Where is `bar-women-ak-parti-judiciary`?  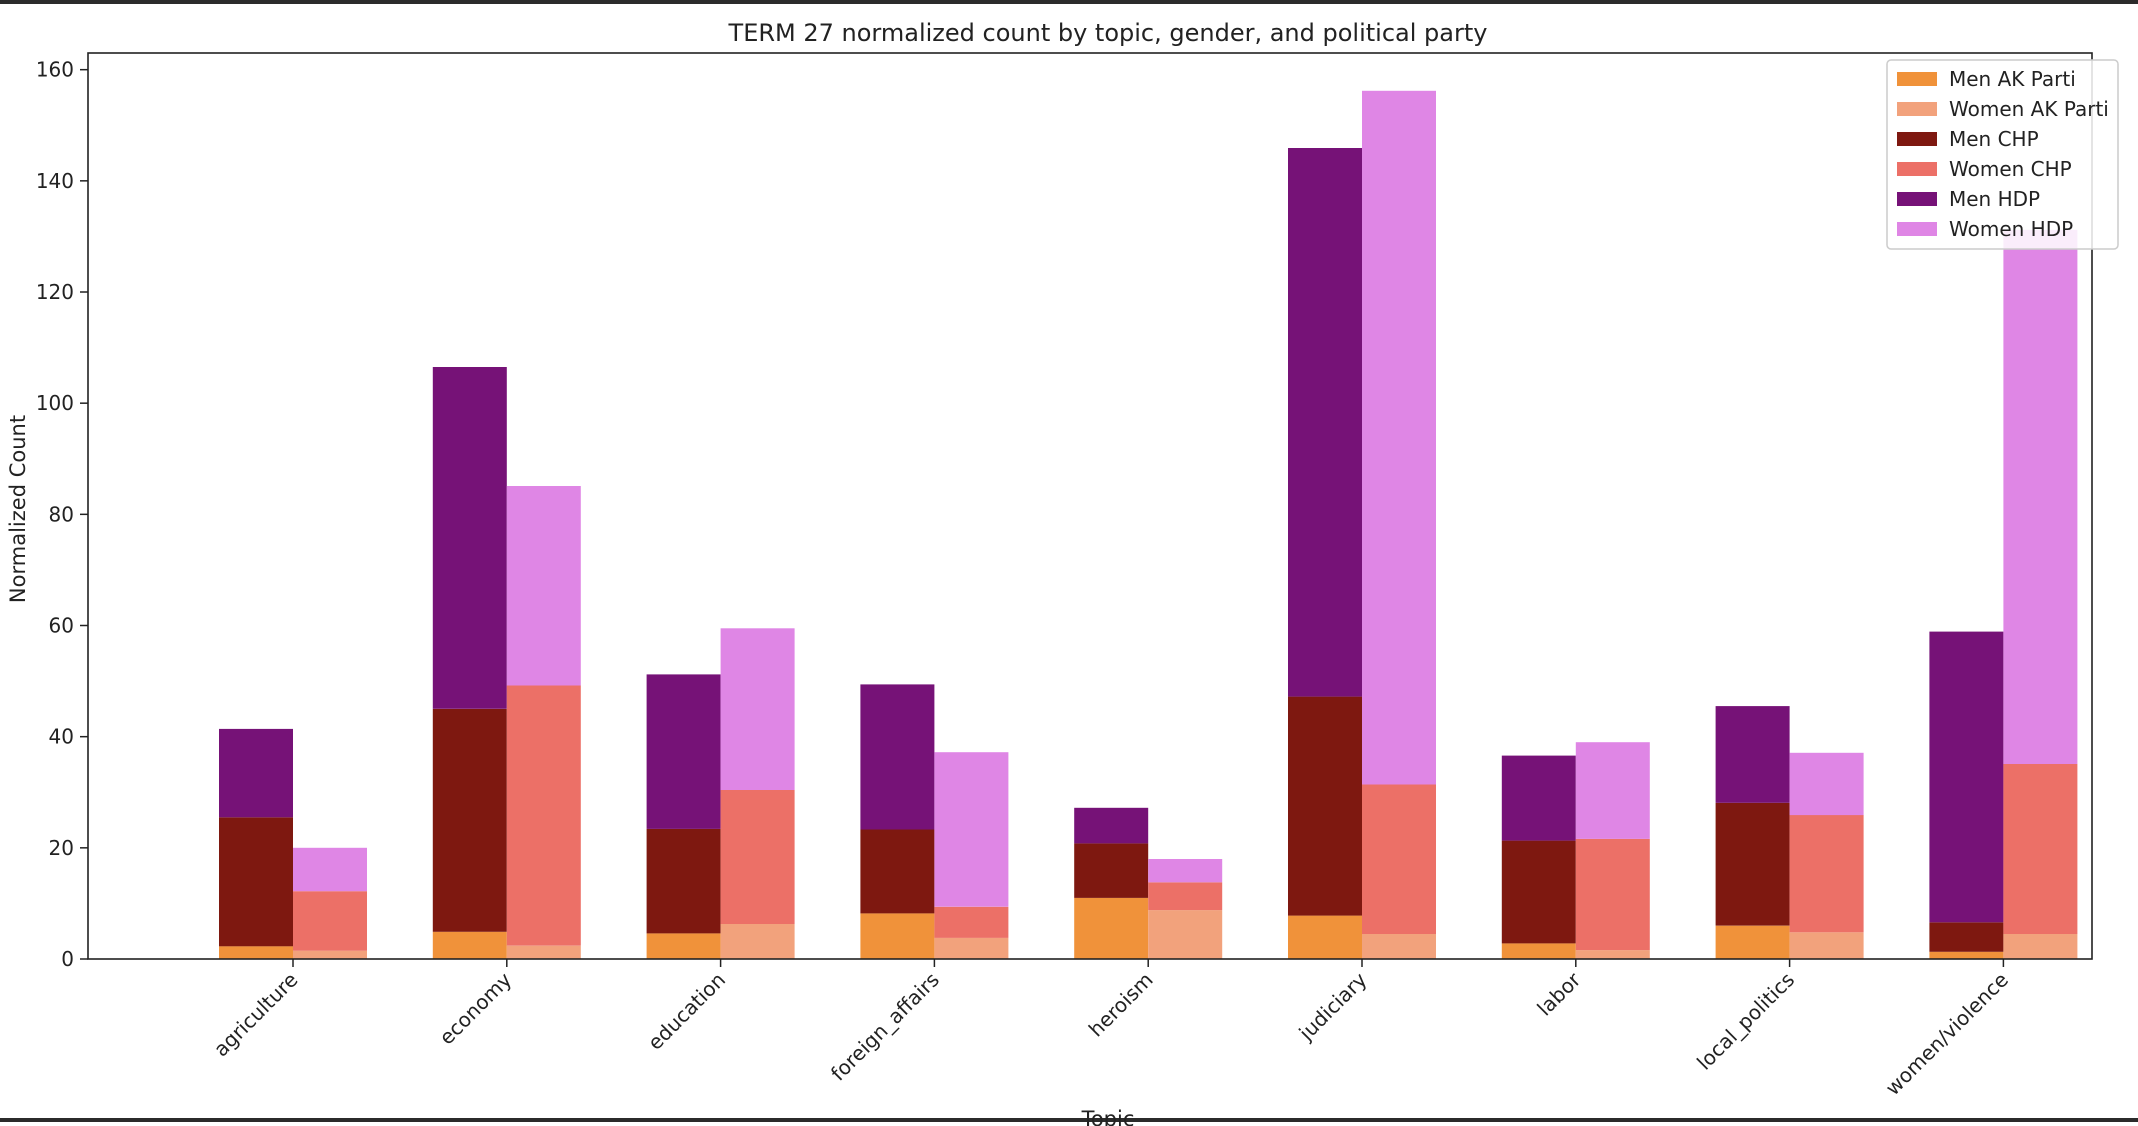
bar-women-ak-parti-judiciary is located at coordinates (1399, 946).